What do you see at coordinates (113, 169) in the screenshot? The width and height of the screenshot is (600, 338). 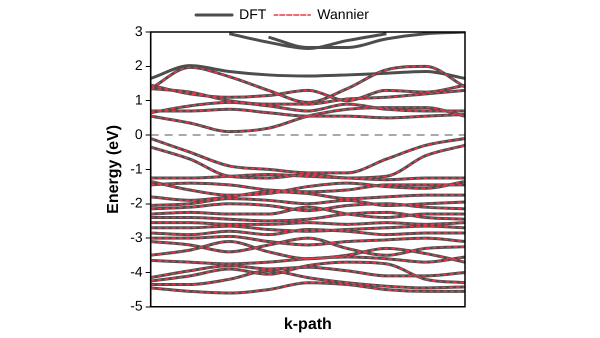 I see `y-axis-title: Energy (eV)` at bounding box center [113, 169].